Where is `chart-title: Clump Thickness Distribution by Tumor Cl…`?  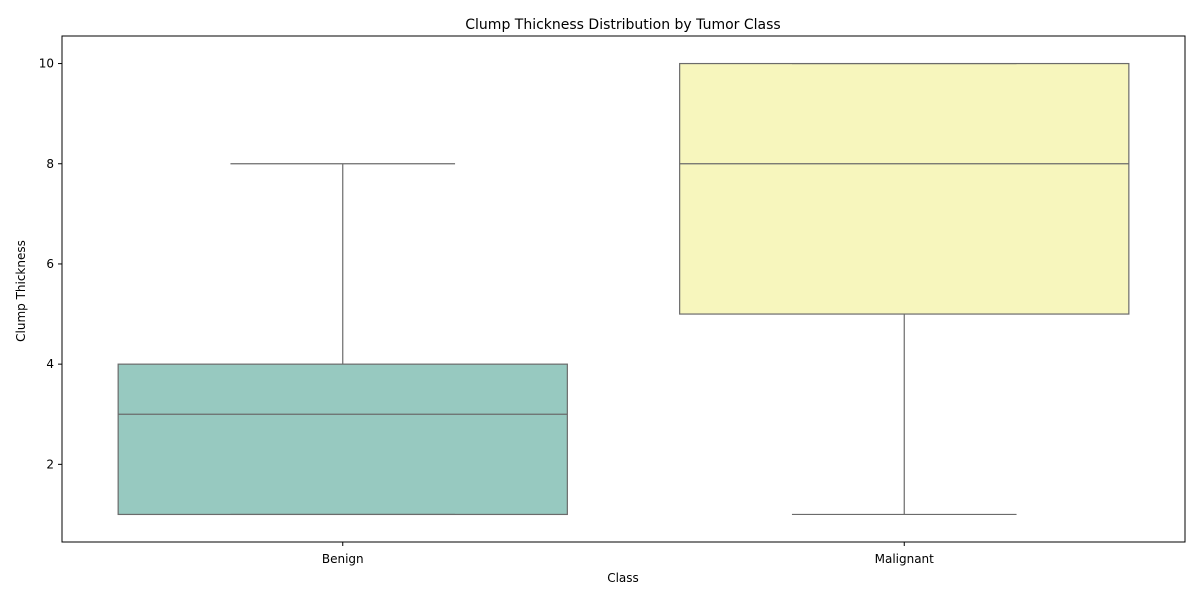
chart-title: Clump Thickness Distribution by Tumor Cl… is located at coordinates (622, 25).